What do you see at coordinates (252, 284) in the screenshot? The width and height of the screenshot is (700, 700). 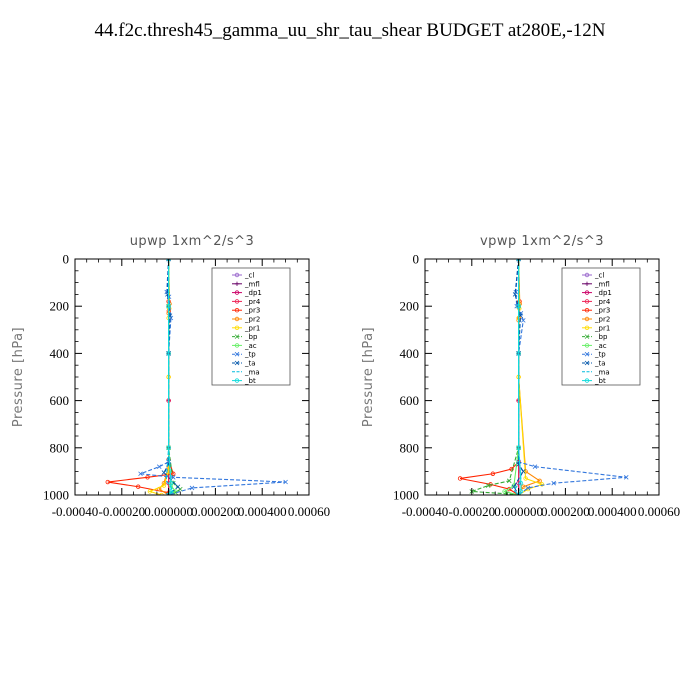 I see `legend-label: _mfl` at bounding box center [252, 284].